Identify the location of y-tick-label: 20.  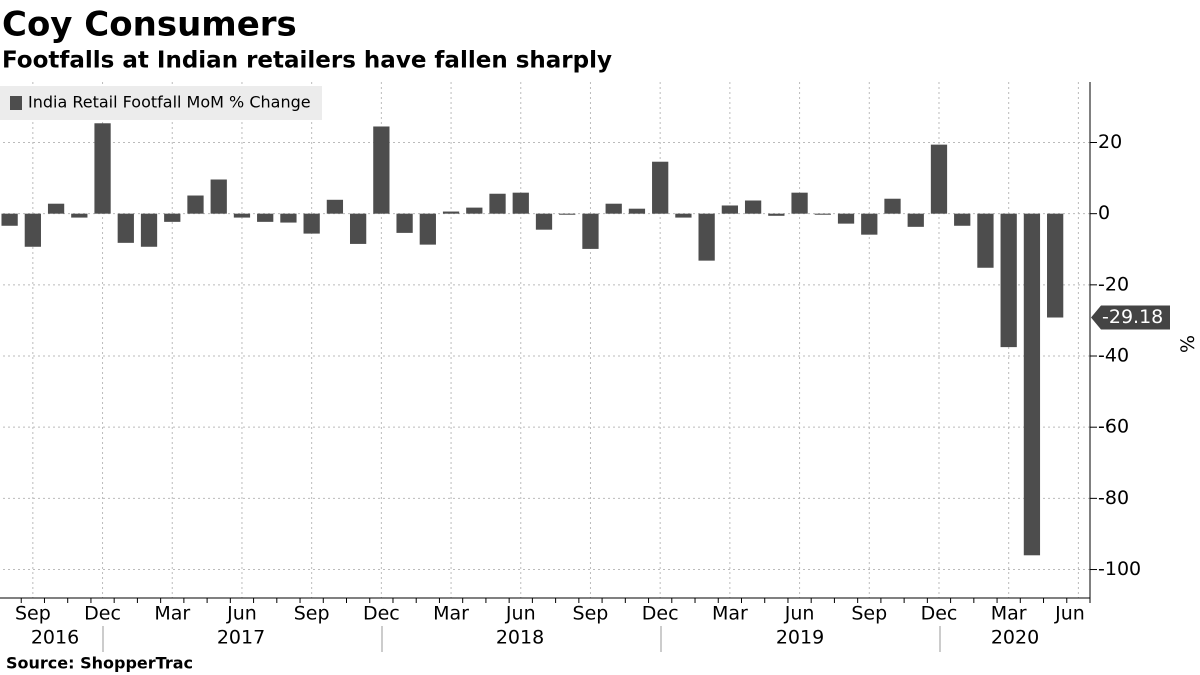
(1110, 142).